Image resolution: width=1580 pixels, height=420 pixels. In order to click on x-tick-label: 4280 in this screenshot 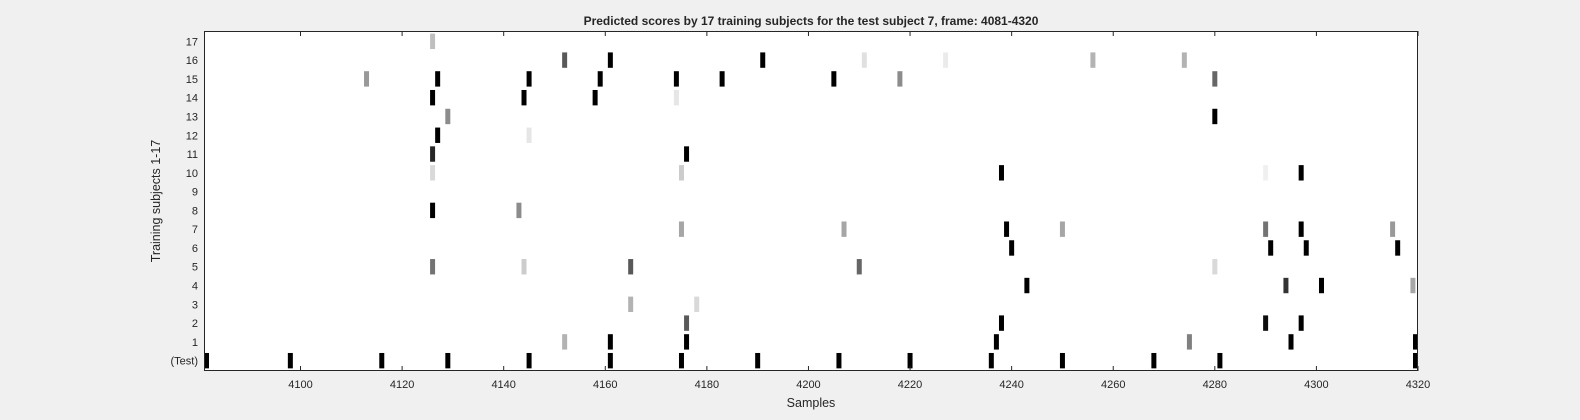, I will do `click(1215, 385)`.